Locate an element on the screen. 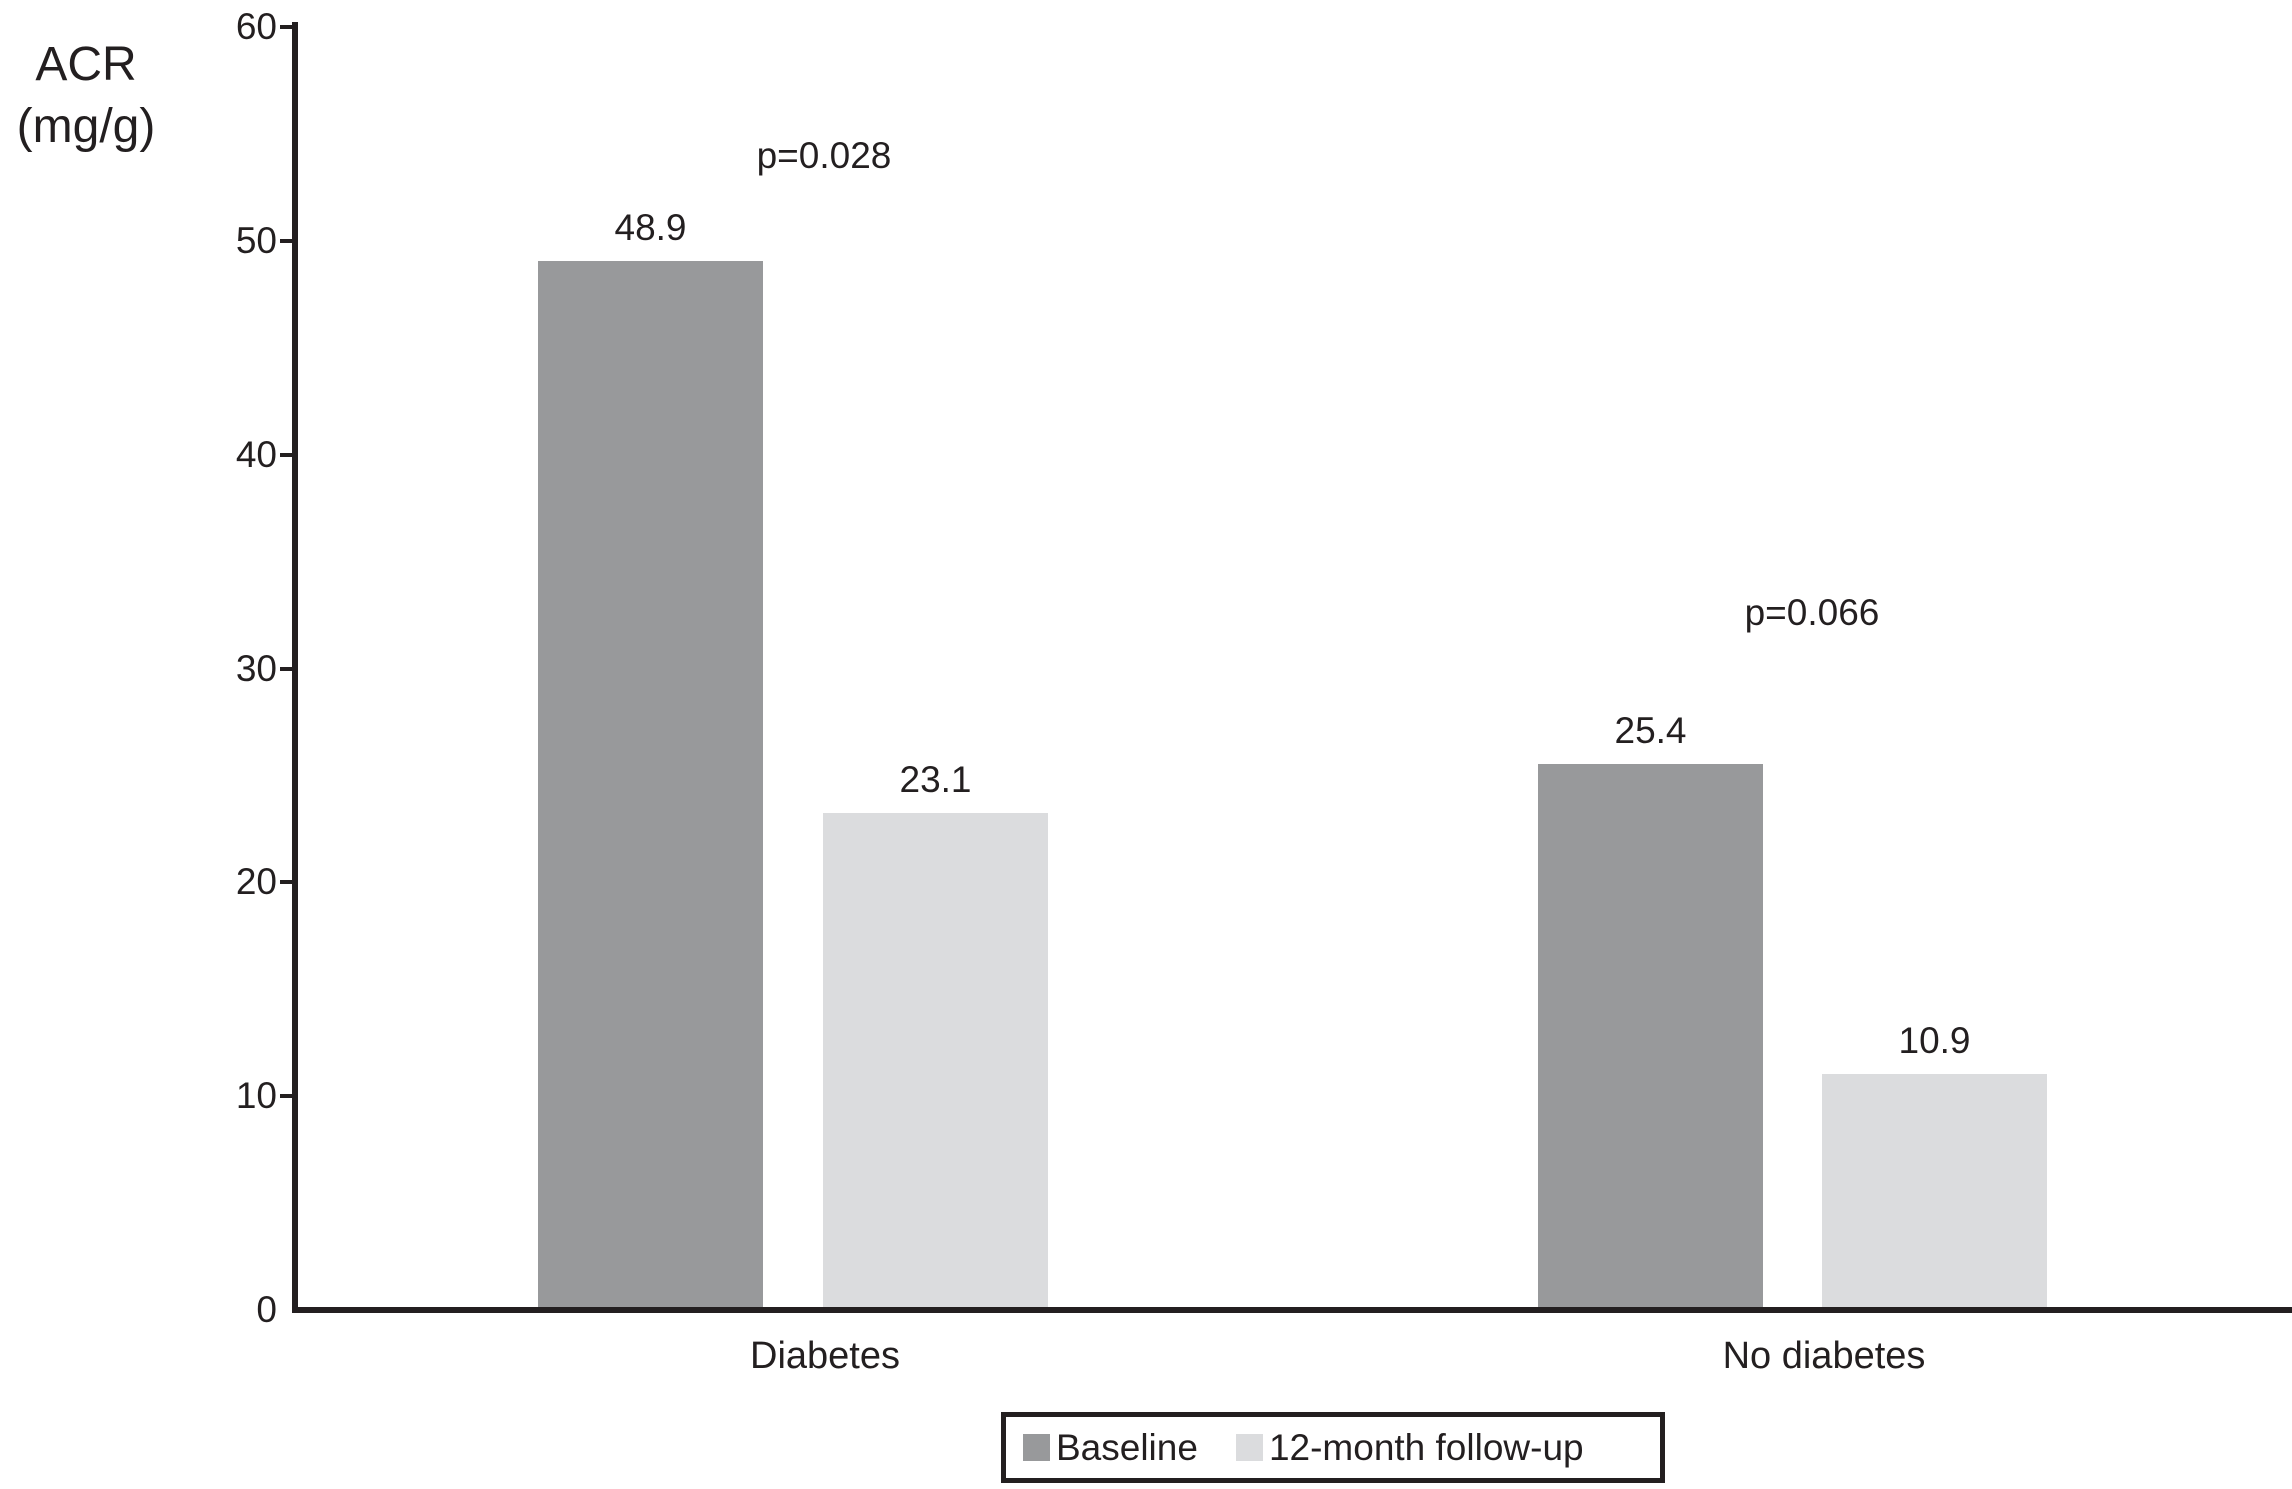 The height and width of the screenshot is (1489, 2292). legend-label: Baseline is located at coordinates (1127, 1447).